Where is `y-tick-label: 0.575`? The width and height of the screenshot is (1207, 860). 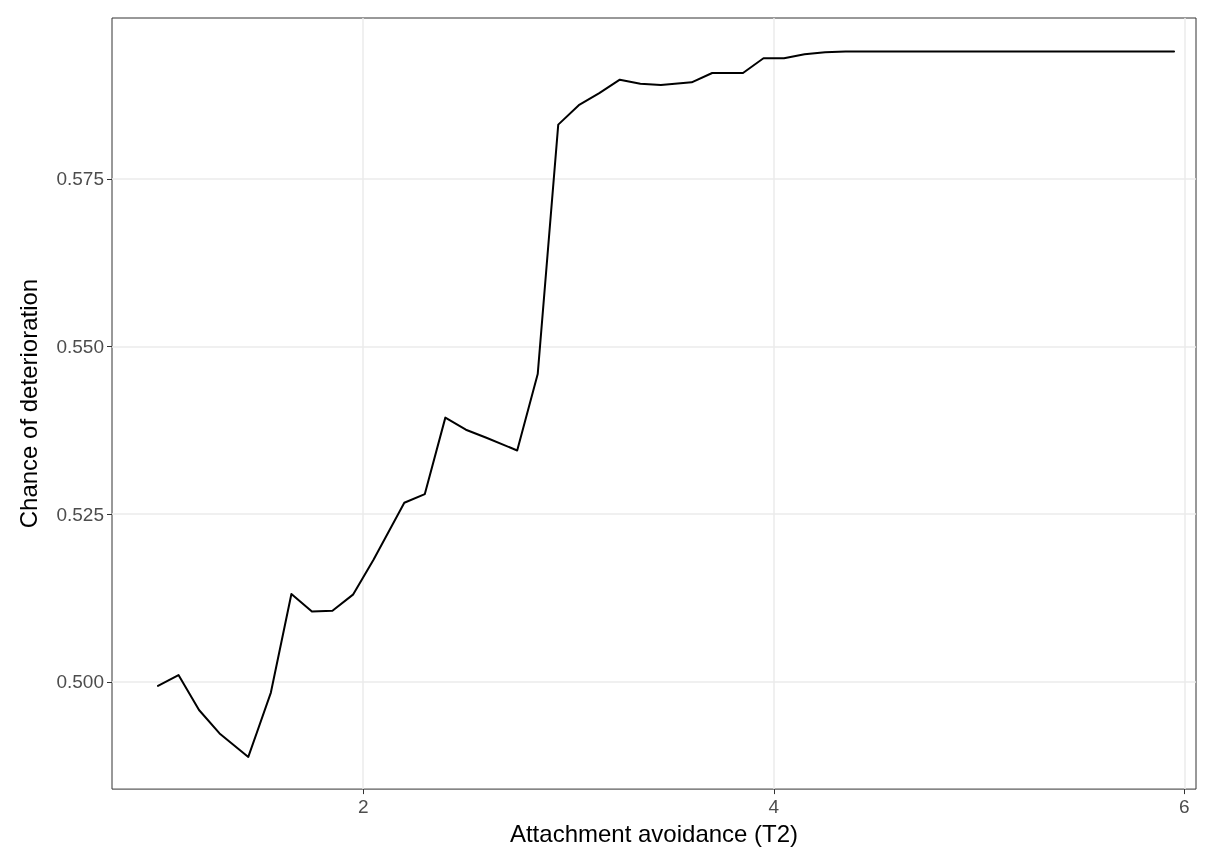
y-tick-label: 0.575 is located at coordinates (80, 179).